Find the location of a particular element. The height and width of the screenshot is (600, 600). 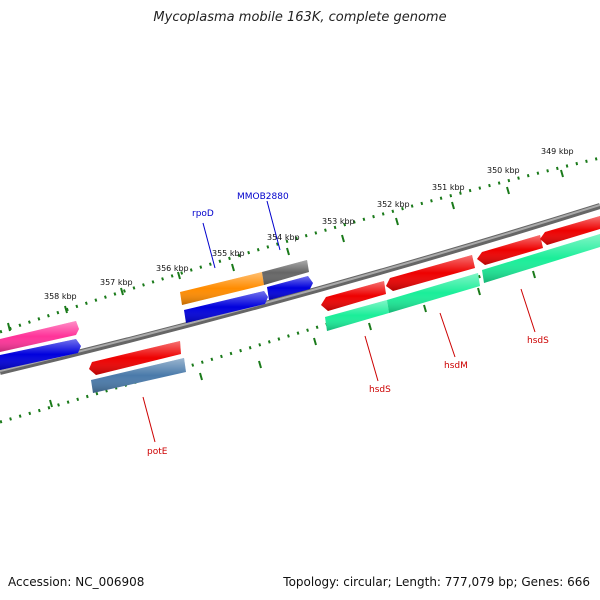

hsdM-leader is located at coordinates (447, 335).